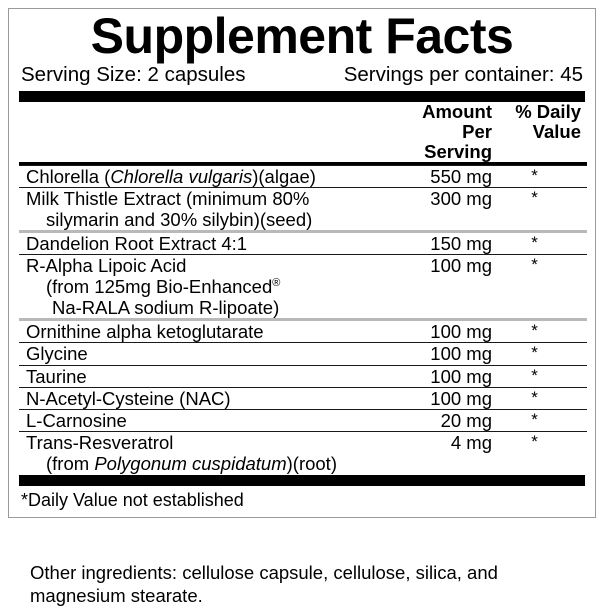 Image resolution: width=604 pixels, height=612 pixels. Describe the element at coordinates (100, 442) in the screenshot. I see `ingredient-name-part: Trans-Resveratrol` at that location.